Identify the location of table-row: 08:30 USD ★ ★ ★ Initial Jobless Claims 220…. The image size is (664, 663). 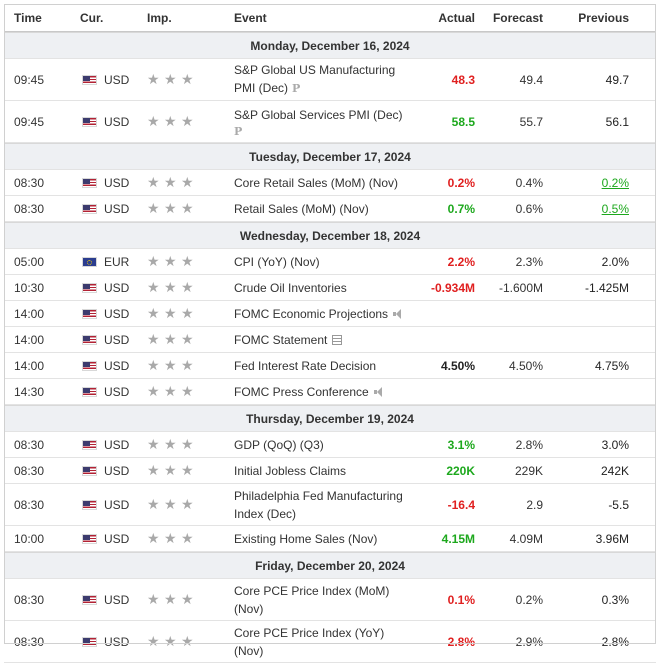
(330, 471).